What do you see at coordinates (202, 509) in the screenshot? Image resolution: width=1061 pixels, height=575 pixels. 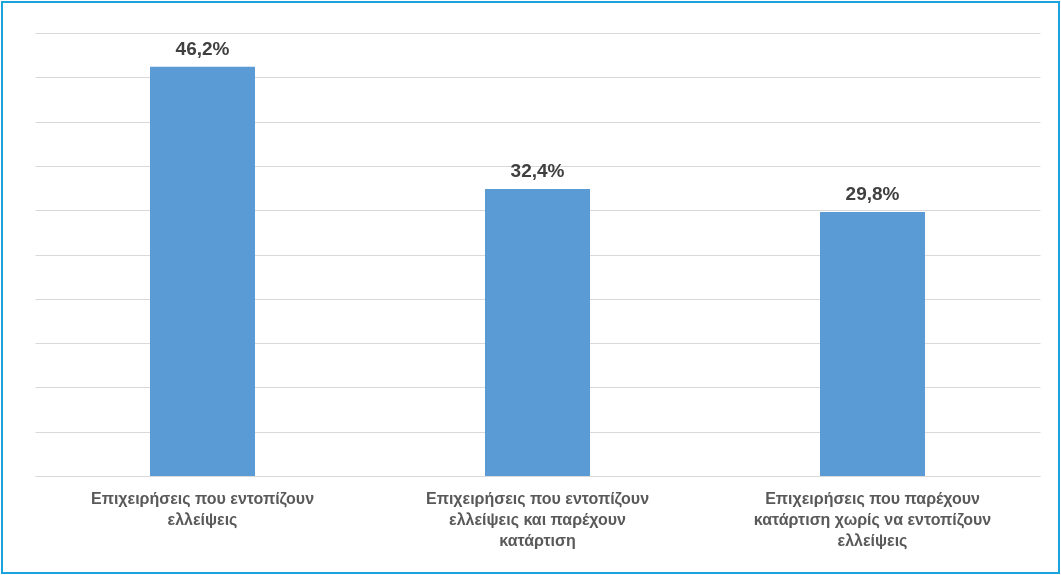 I see `x-tick-label: Επιχειρήσεις που εντοπίζουν ελλείψεις` at bounding box center [202, 509].